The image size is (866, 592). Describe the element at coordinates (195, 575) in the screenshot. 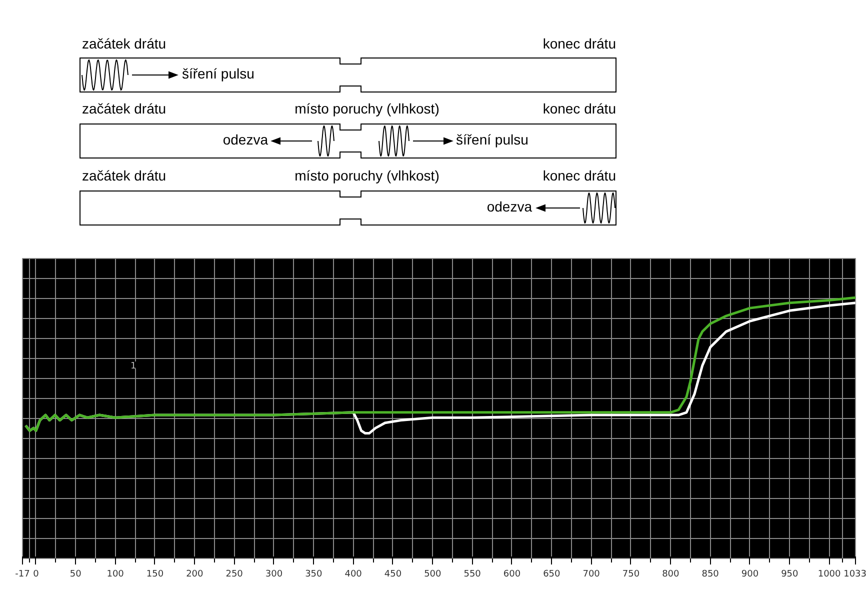

I see `x-tick-label: 200` at that location.